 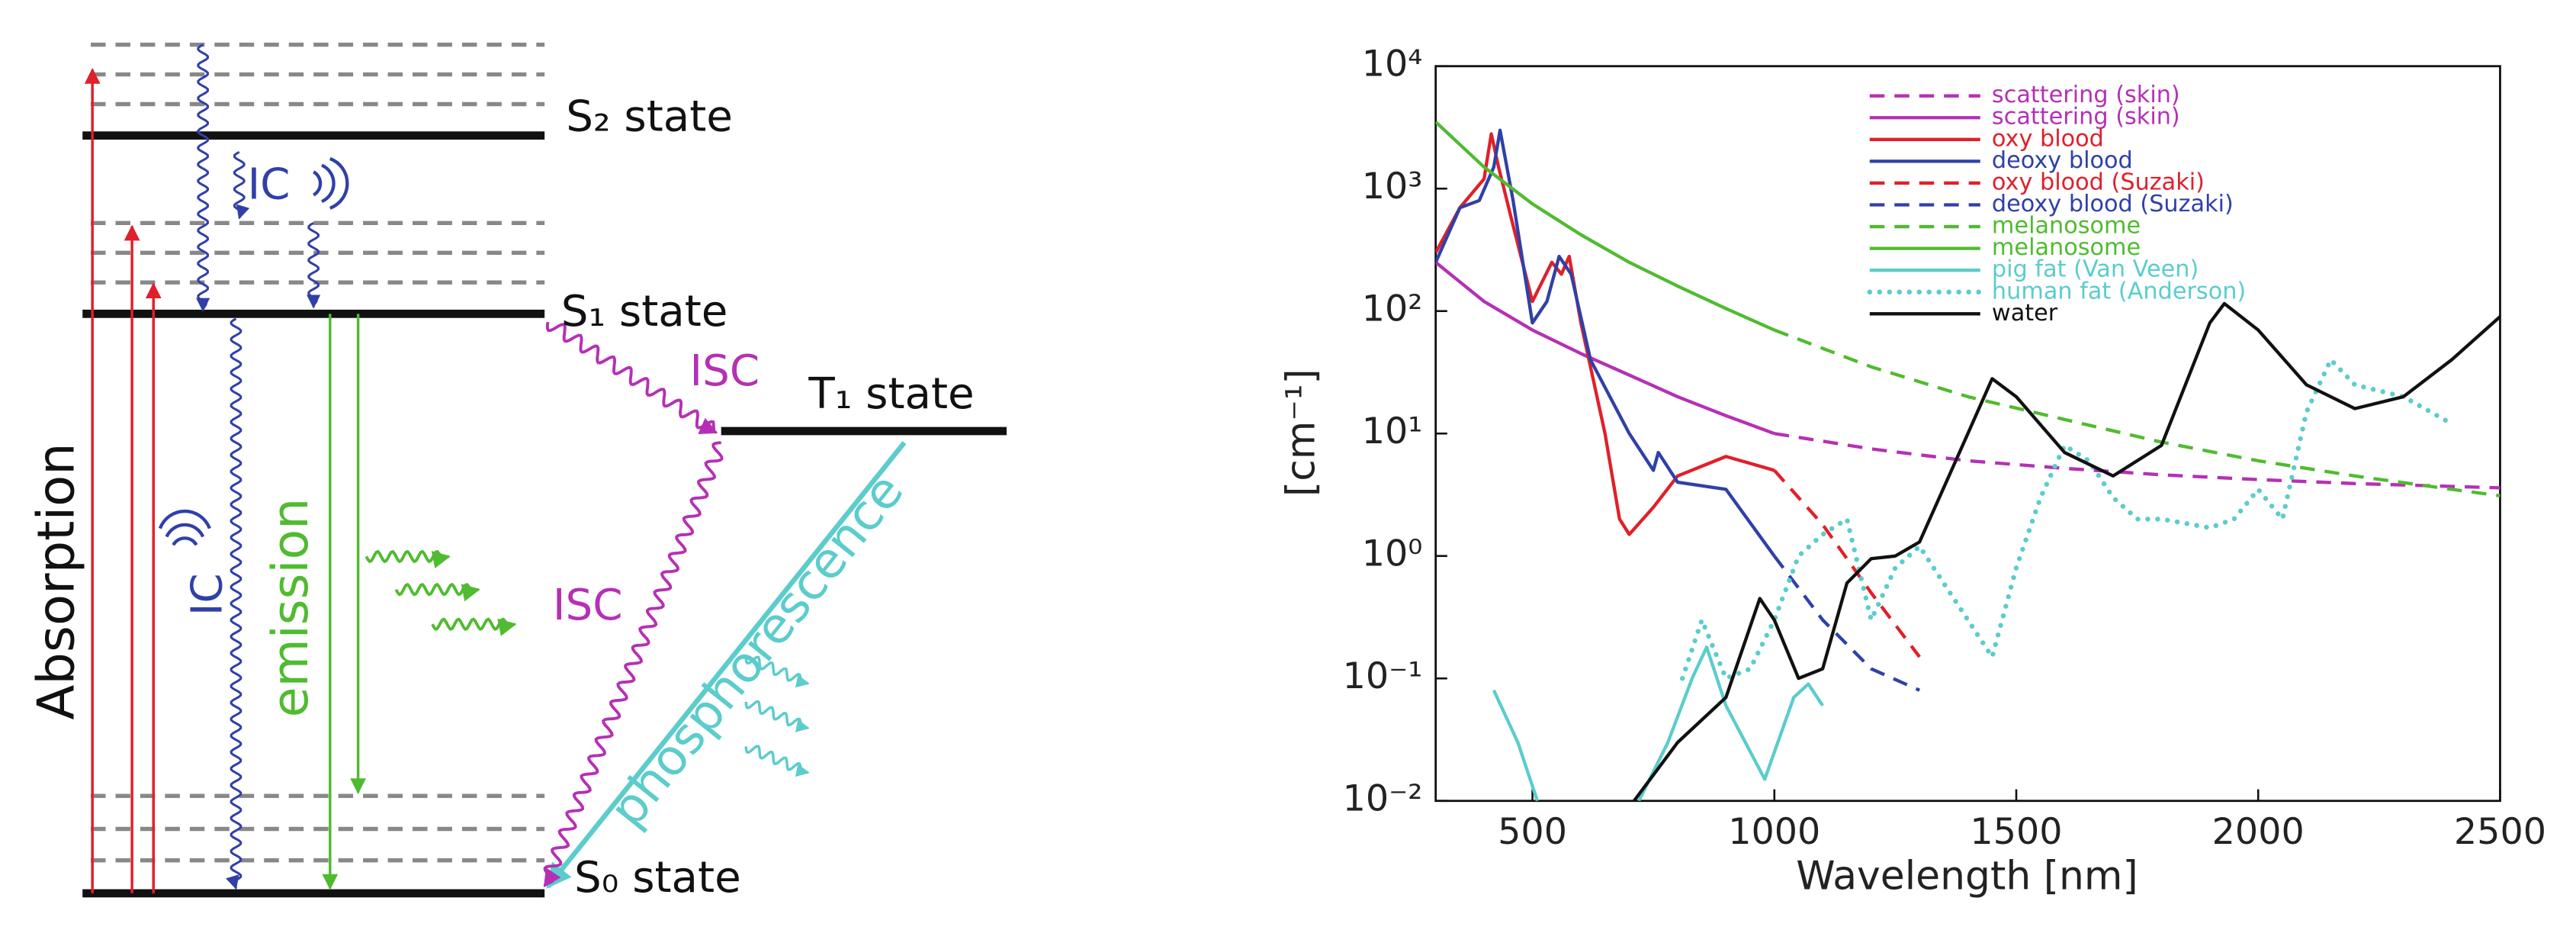 I want to click on state-label: T₁ state, so click(x=891, y=394).